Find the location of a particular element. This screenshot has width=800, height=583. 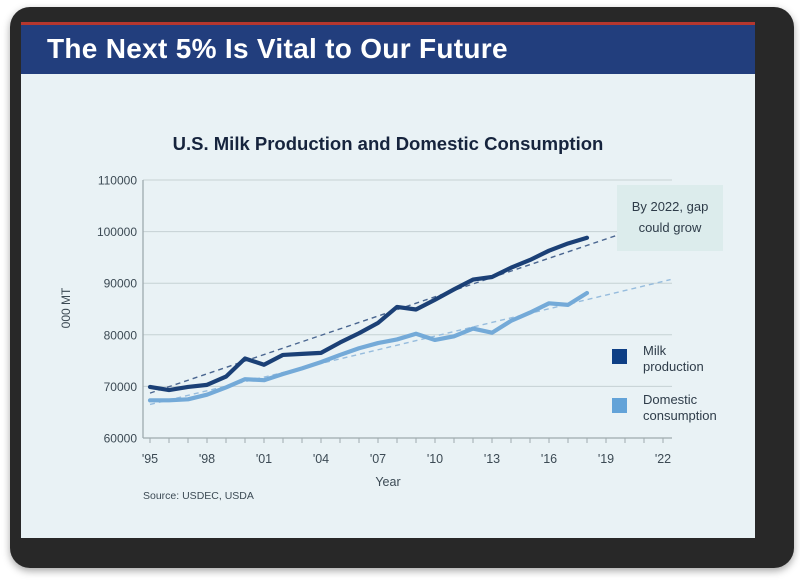

y-tick-label: 100000 is located at coordinates (117, 232).